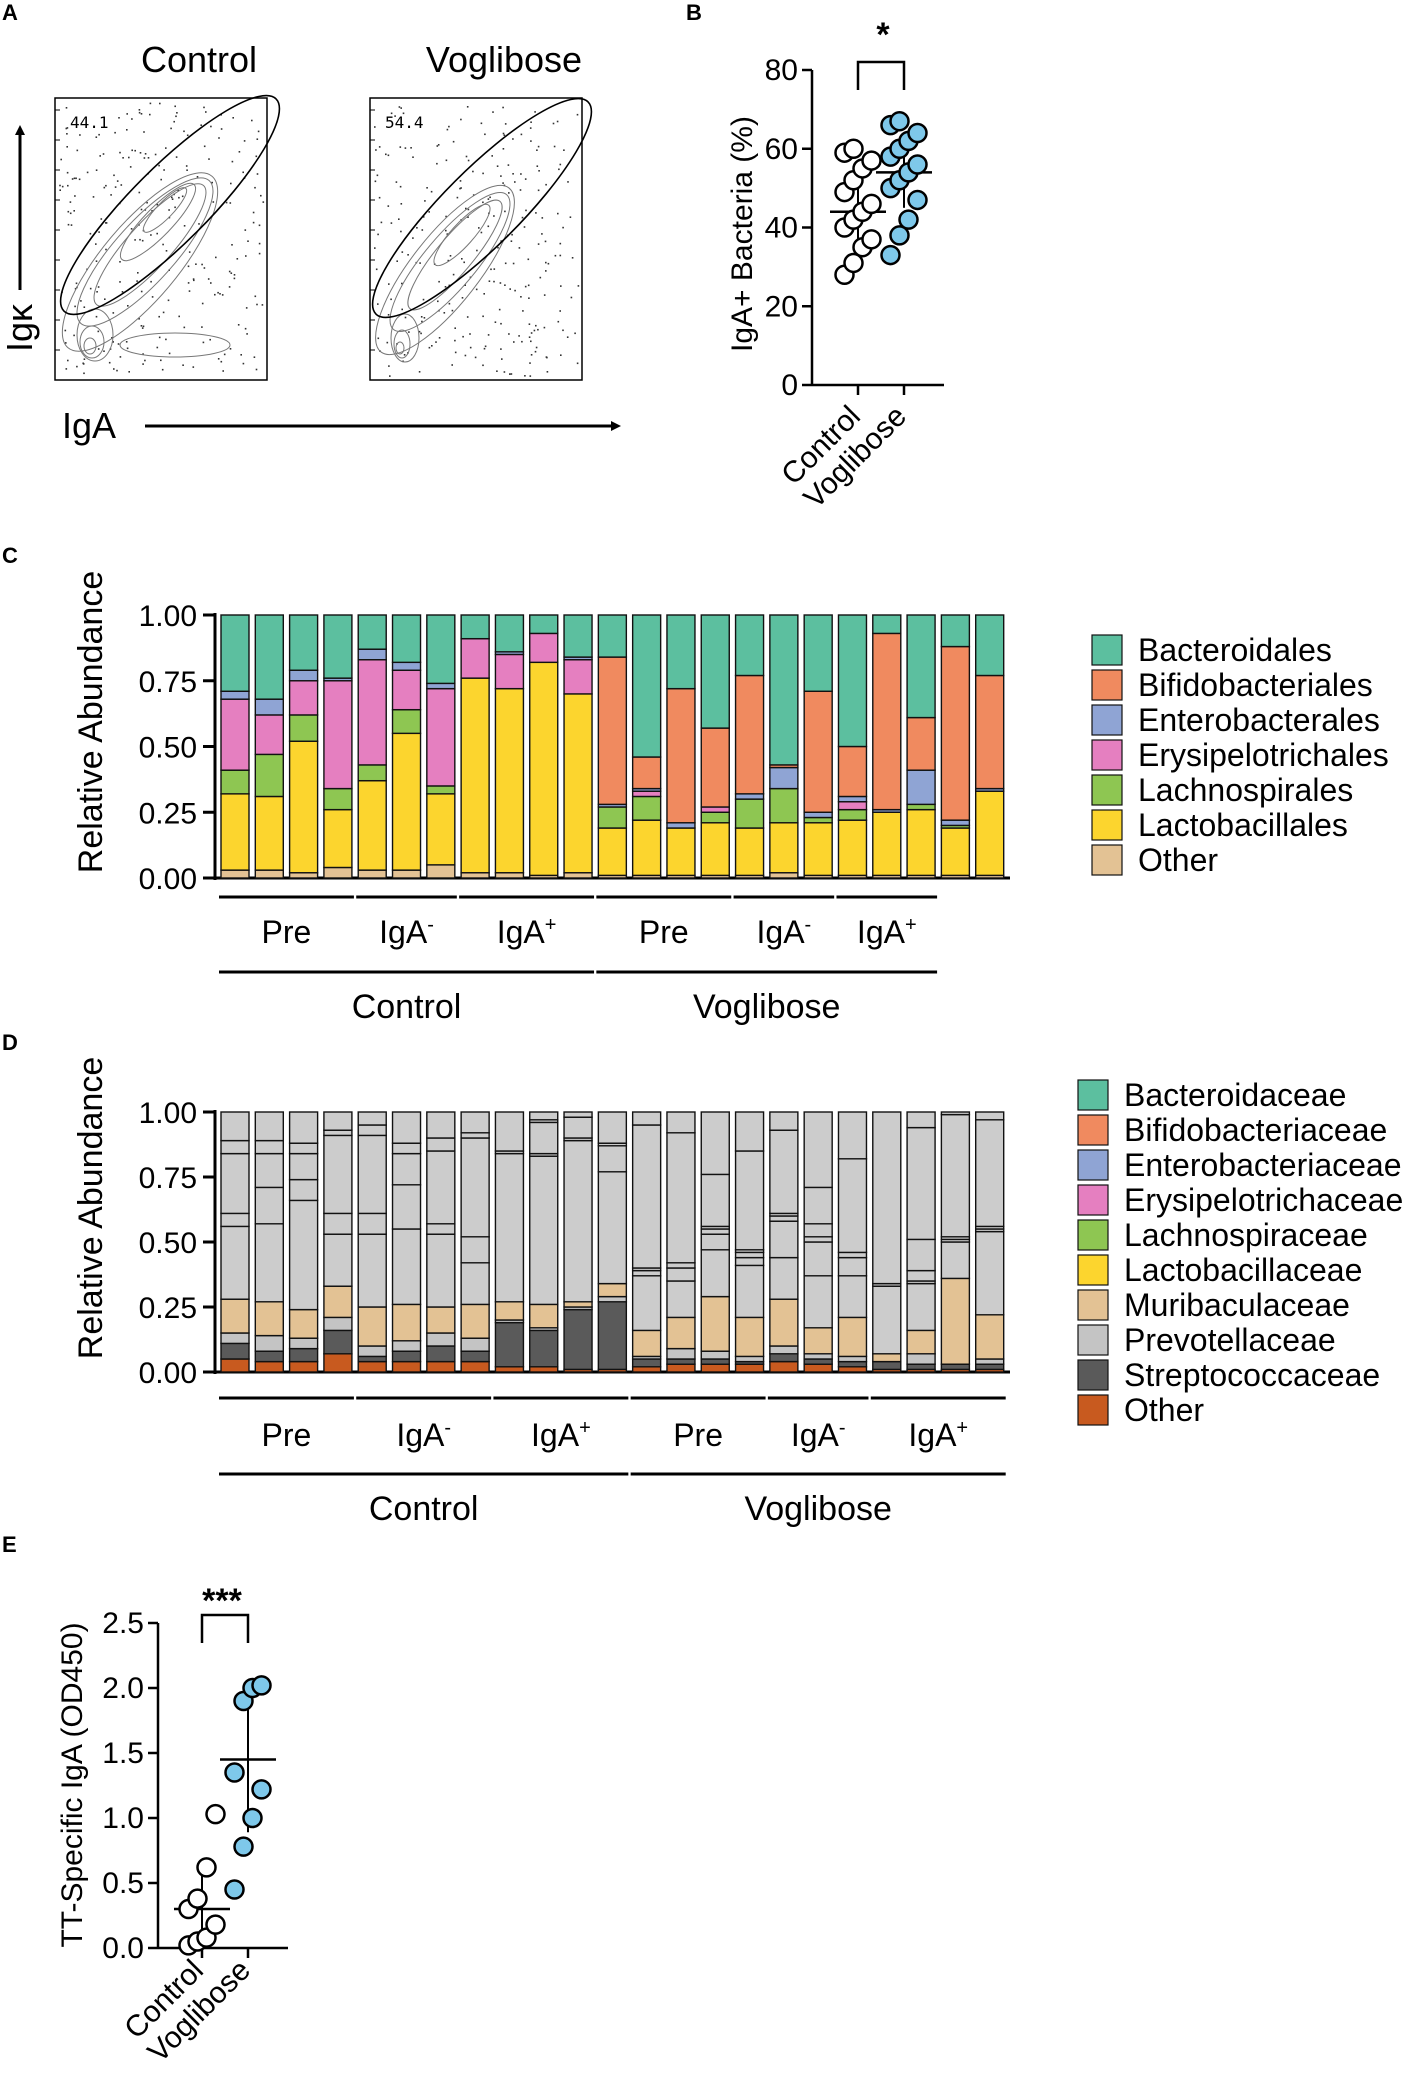 The height and width of the screenshot is (2089, 1421). What do you see at coordinates (646, 808) in the screenshot?
I see `bar-segment-lachnospirales` at bounding box center [646, 808].